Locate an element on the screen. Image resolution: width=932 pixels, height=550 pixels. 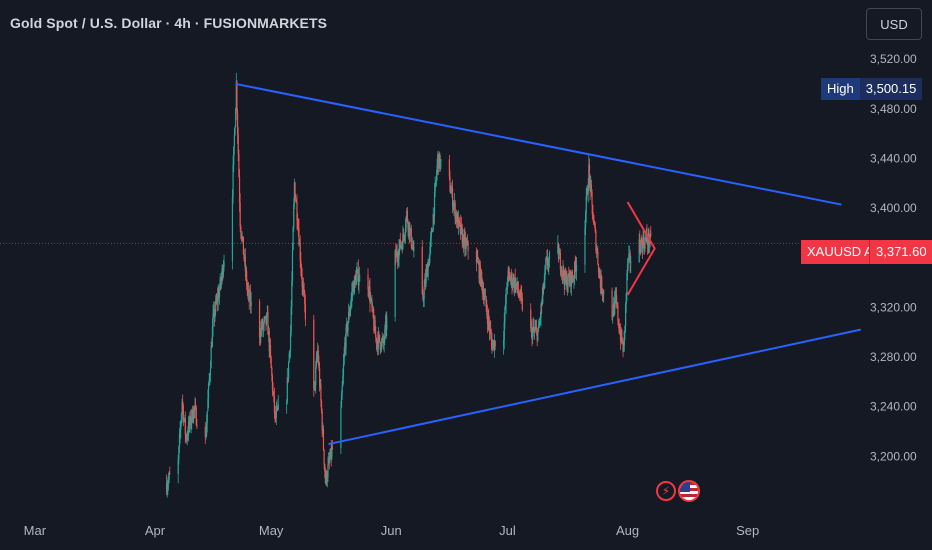
y-tick-label: 3,240.00 is located at coordinates (893, 407).